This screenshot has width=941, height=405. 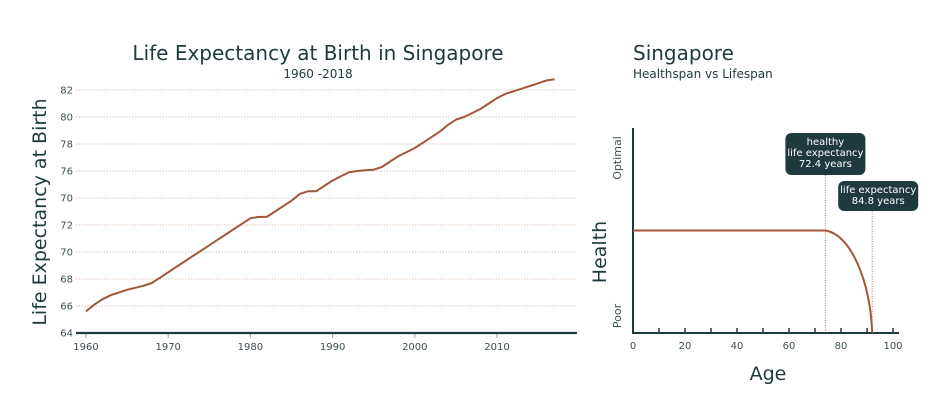 What do you see at coordinates (826, 142) in the screenshot?
I see `callout-text-line: healthy` at bounding box center [826, 142].